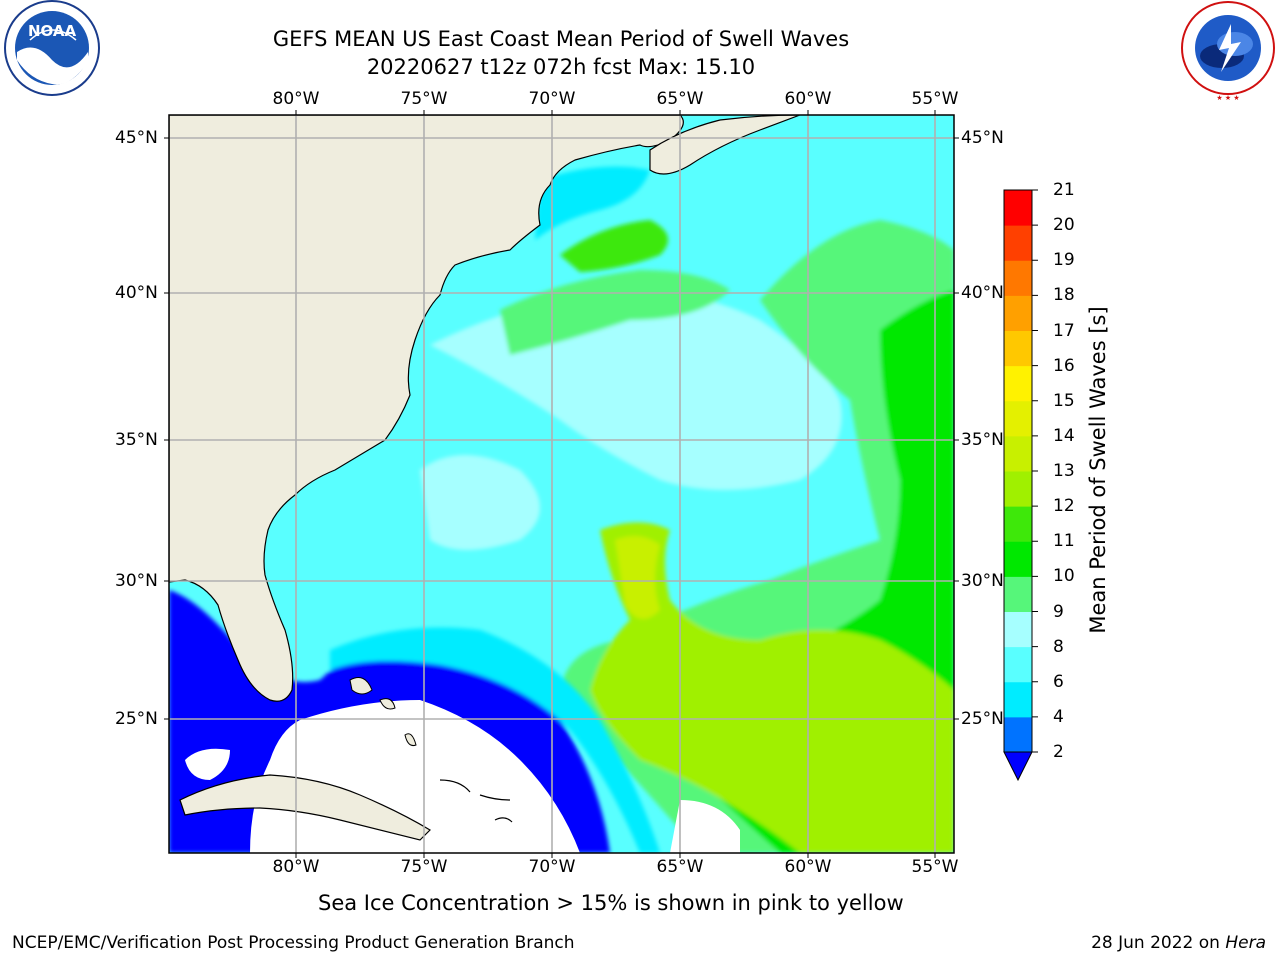  Describe the element at coordinates (808, 867) in the screenshot. I see `lon-tick-bottom: 60°W` at that location.